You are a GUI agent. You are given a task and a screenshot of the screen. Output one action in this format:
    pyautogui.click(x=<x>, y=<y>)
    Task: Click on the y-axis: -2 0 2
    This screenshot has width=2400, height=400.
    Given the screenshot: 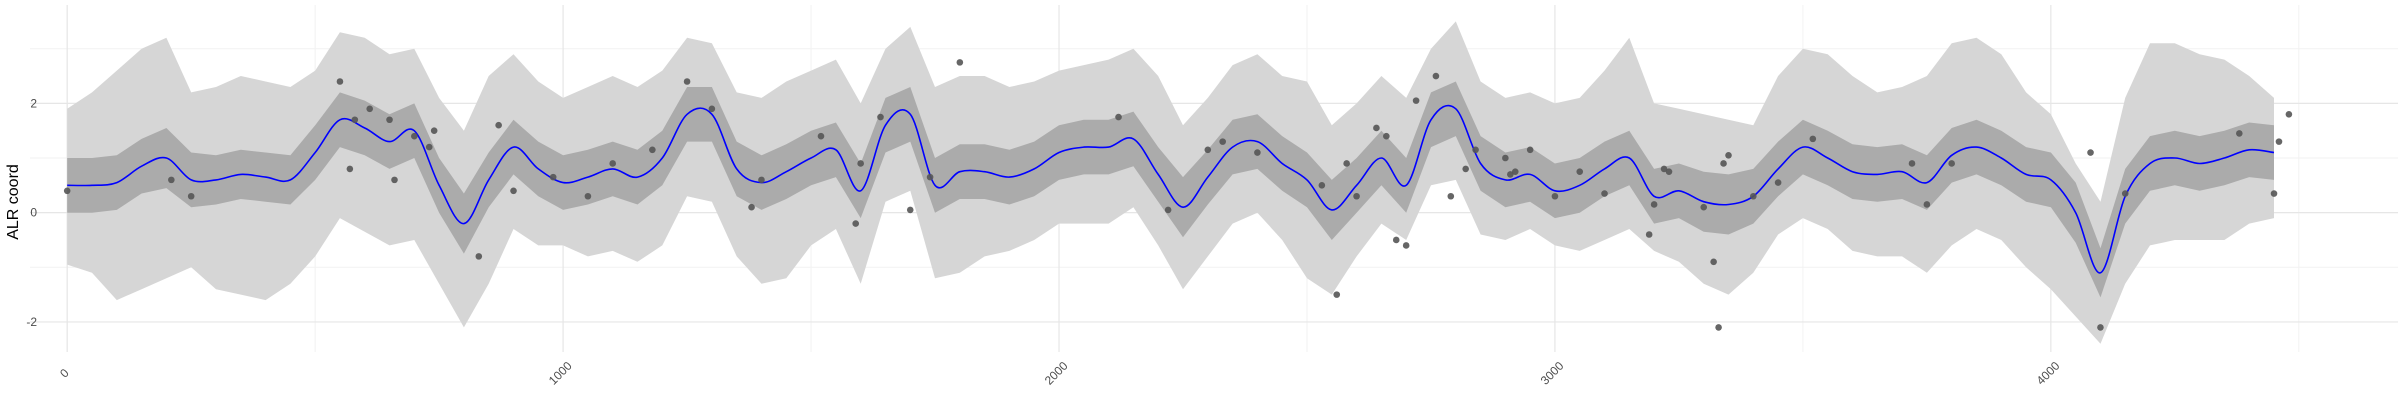 What is the action you would take?
    pyautogui.click(x=31, y=212)
    